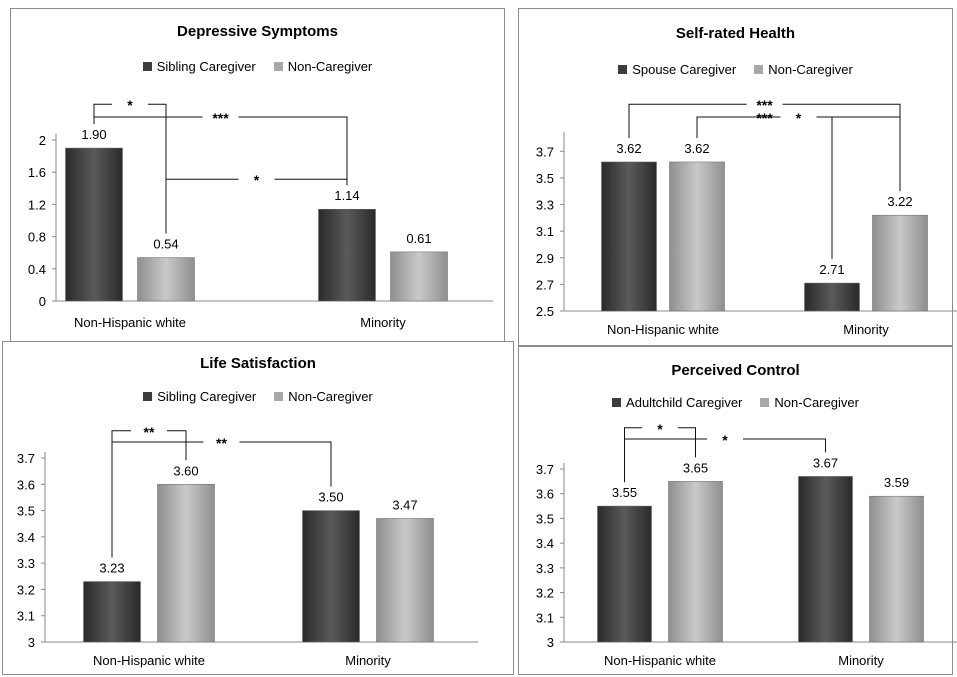 The width and height of the screenshot is (957, 677). I want to click on y-tick-label: 0.8, so click(37, 237).